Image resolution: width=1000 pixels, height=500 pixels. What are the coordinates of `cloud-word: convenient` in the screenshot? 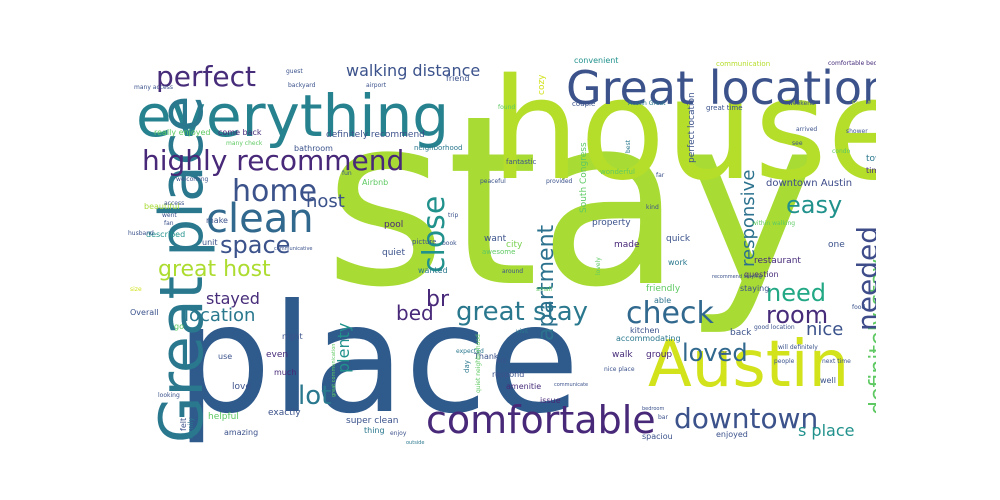 It's located at (596, 60).